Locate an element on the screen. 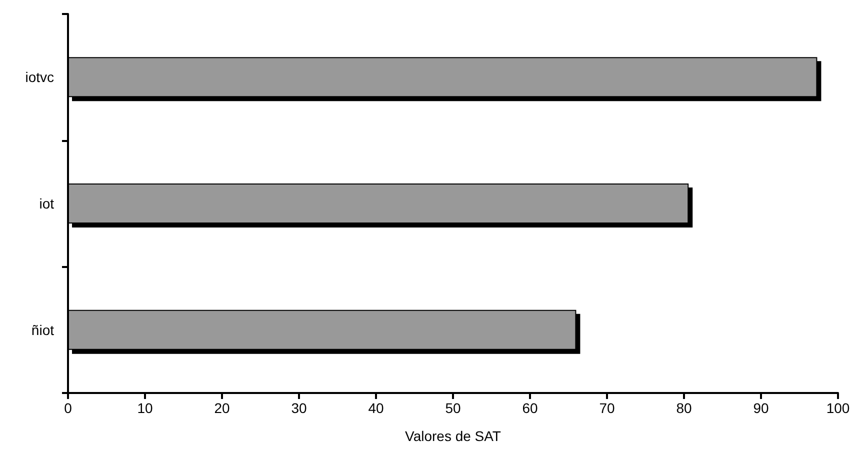  x-tick-label: 10 is located at coordinates (145, 408).